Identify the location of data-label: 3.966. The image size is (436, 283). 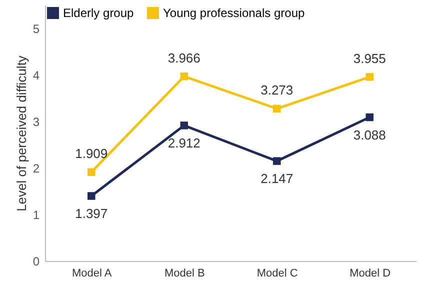
(184, 58).